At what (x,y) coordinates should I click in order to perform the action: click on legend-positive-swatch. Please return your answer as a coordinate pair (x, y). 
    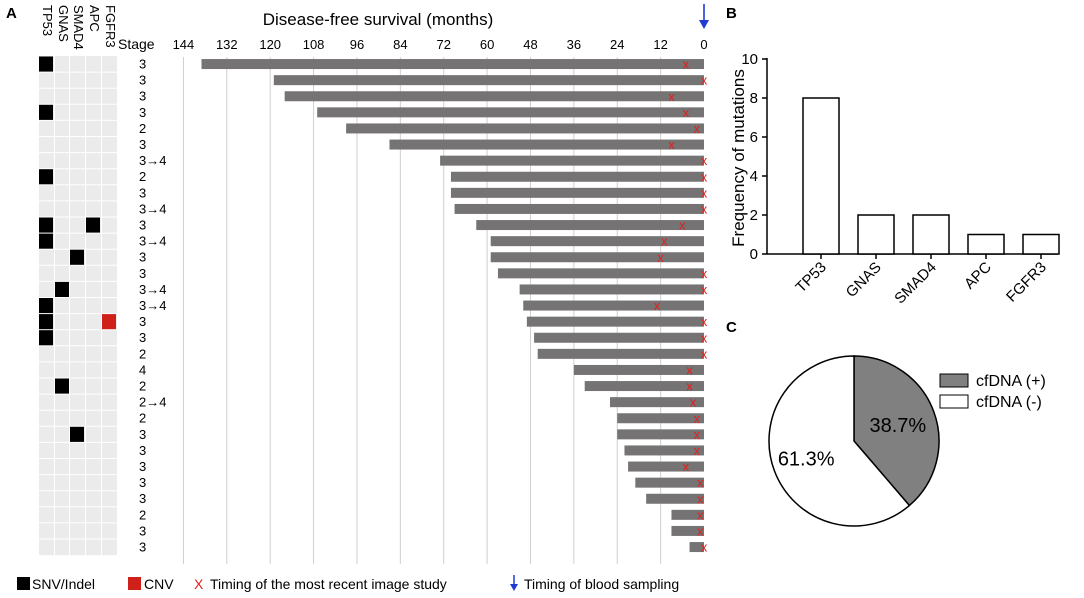
    Looking at the image, I should click on (954, 380).